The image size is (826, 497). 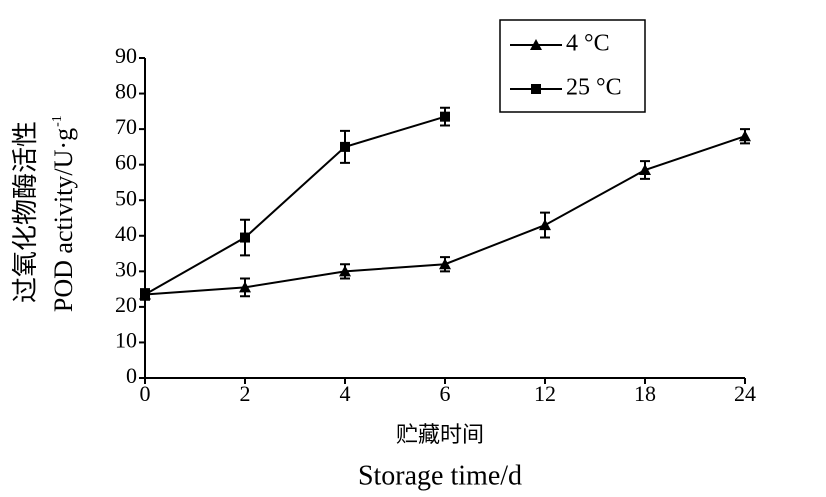 What do you see at coordinates (57, 121) in the screenshot?
I see `y-axis-label-sup: -1` at bounding box center [57, 121].